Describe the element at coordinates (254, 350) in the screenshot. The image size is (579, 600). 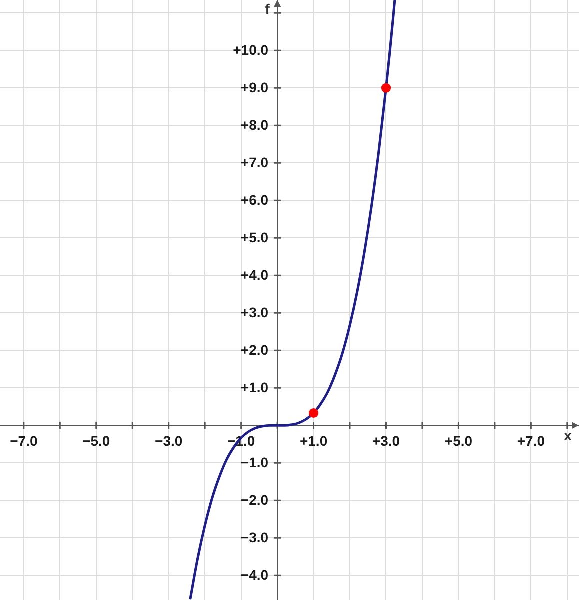
I see `y-tick-label: +2.0` at that location.